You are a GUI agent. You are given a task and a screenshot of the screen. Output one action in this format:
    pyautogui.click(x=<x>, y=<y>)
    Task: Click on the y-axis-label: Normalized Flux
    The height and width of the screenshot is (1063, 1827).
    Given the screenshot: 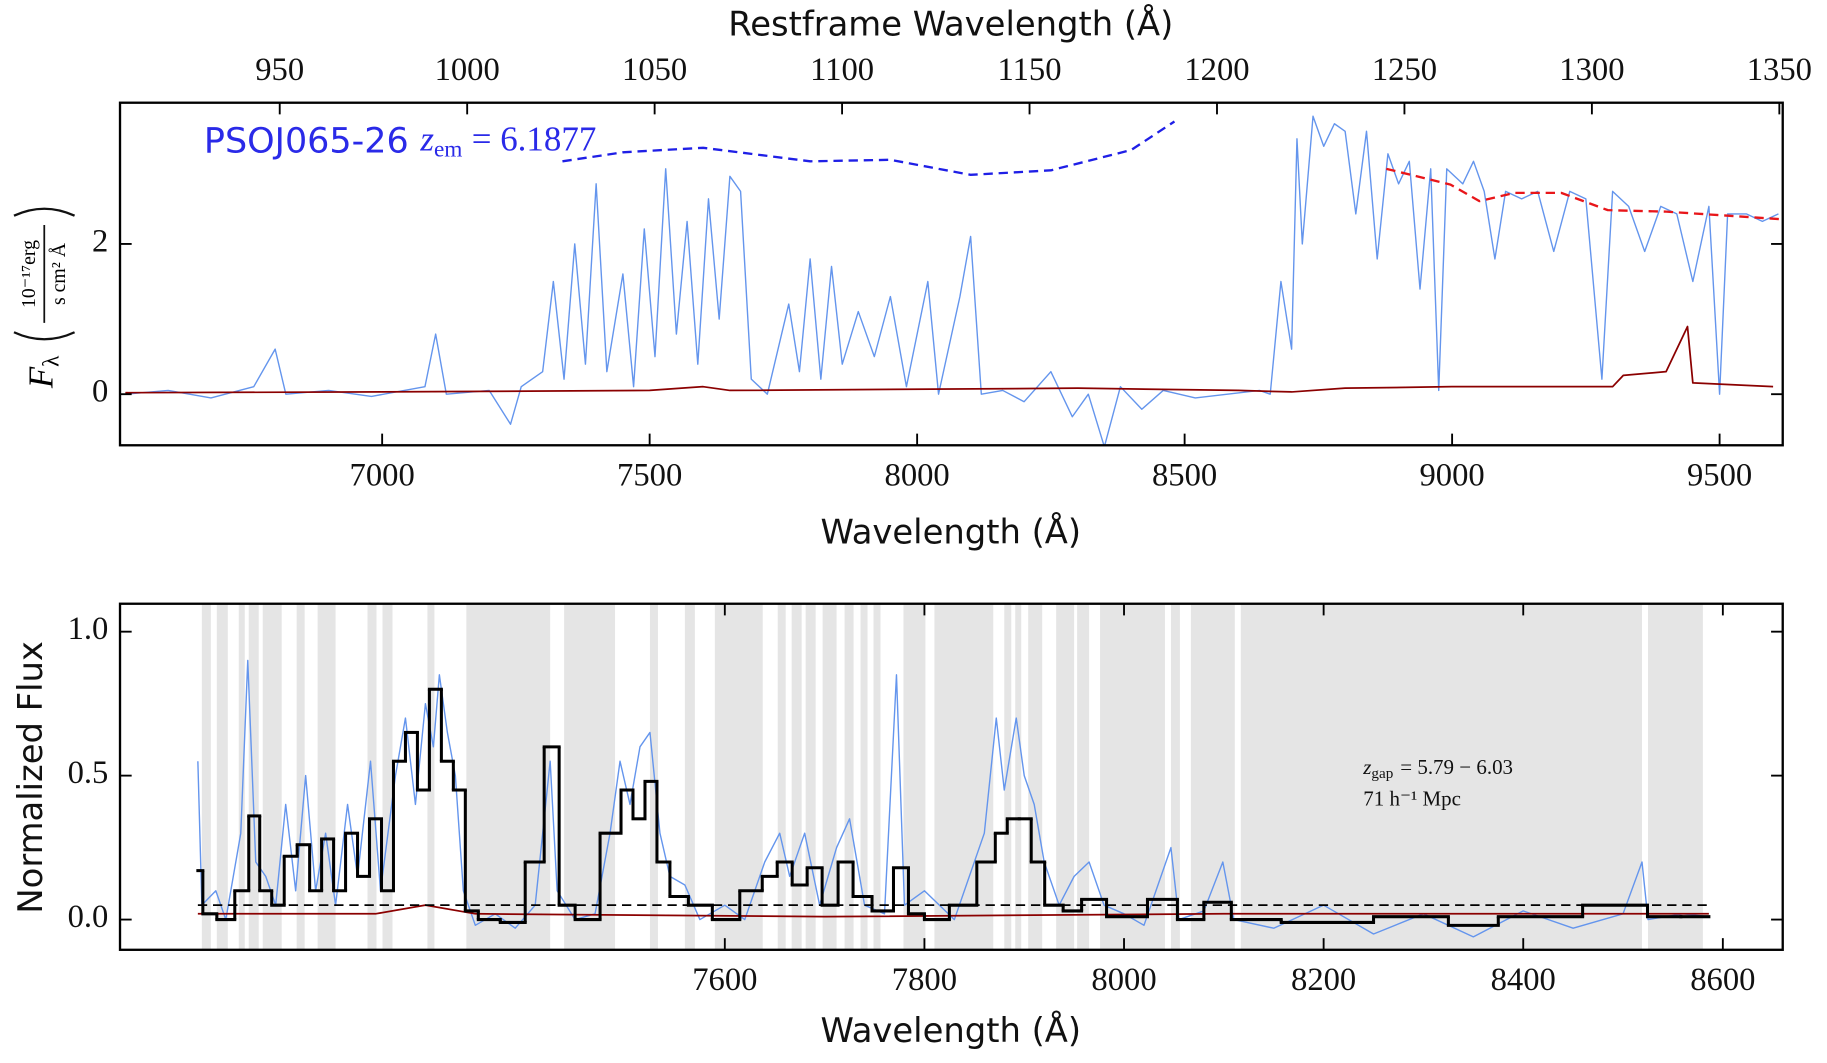 What is the action you would take?
    pyautogui.click(x=30, y=777)
    